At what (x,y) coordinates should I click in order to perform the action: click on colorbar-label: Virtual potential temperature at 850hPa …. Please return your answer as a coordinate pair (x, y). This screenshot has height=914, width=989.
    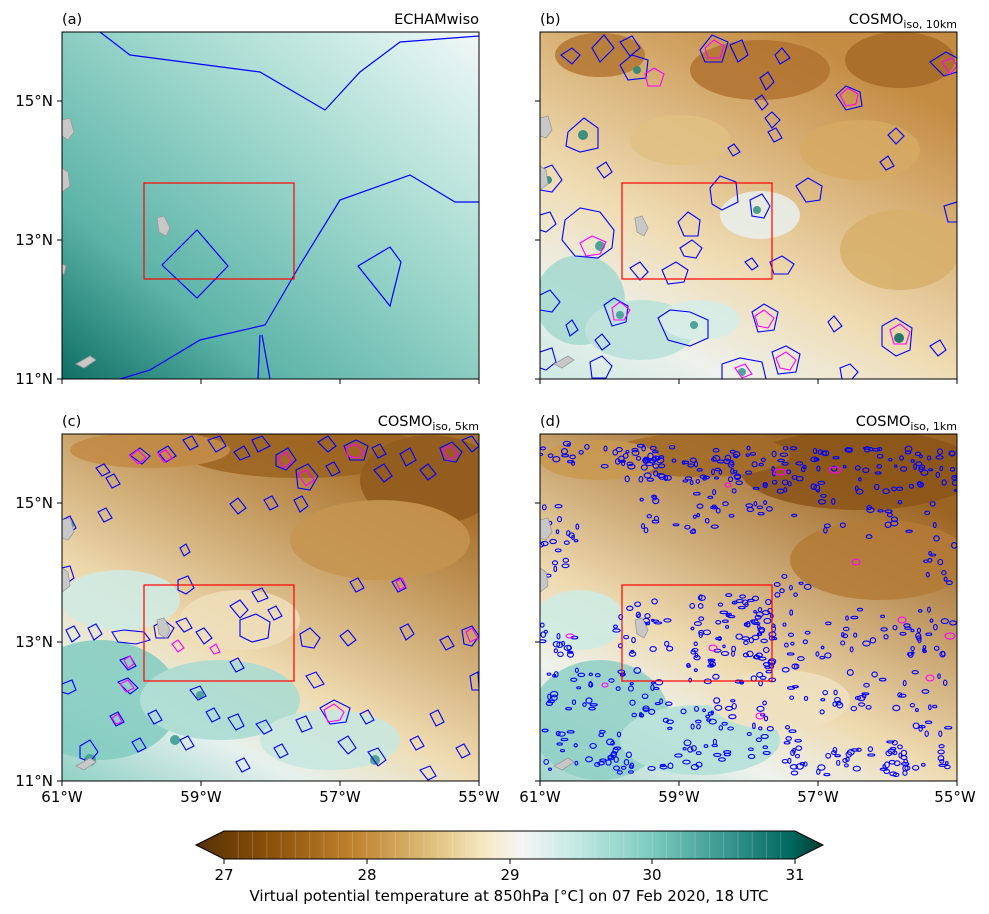
    Looking at the image, I should click on (508, 896).